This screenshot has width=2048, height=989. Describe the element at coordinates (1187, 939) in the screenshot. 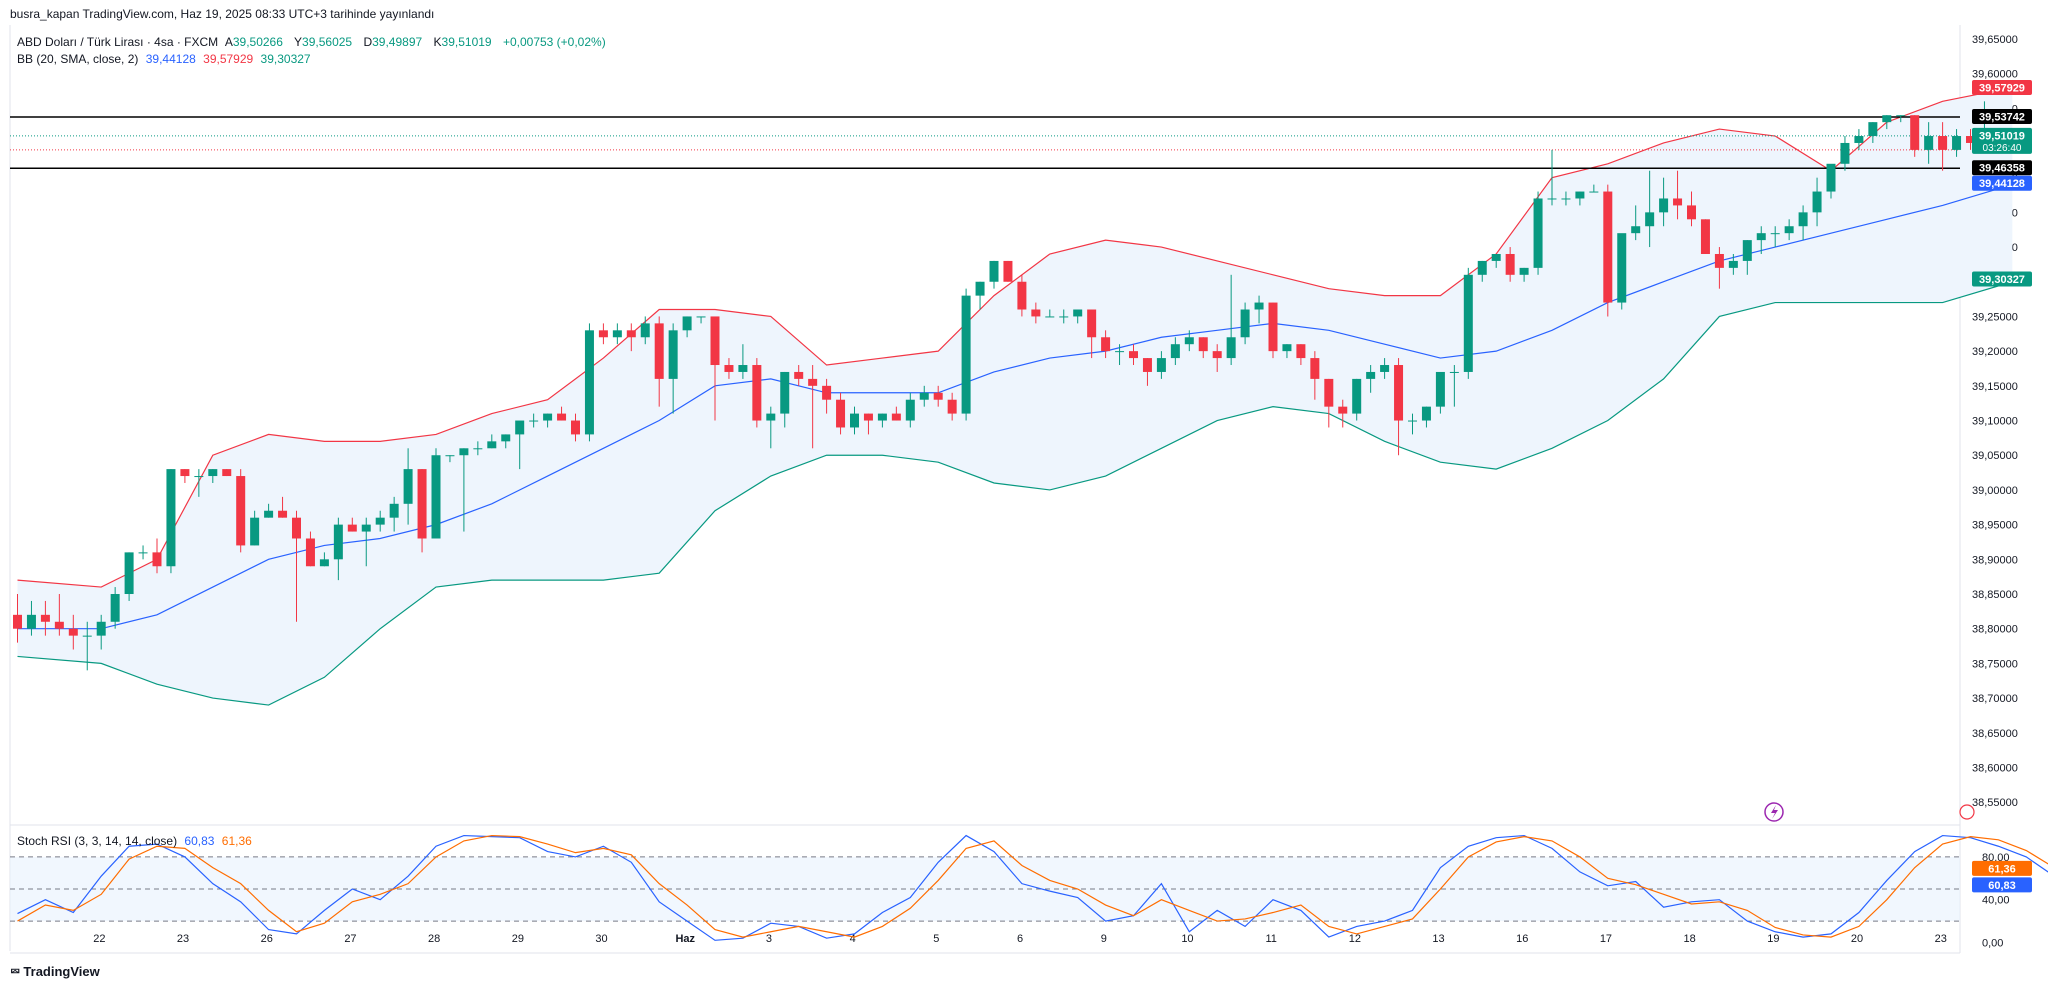

I see `time-tick-label: 10` at that location.